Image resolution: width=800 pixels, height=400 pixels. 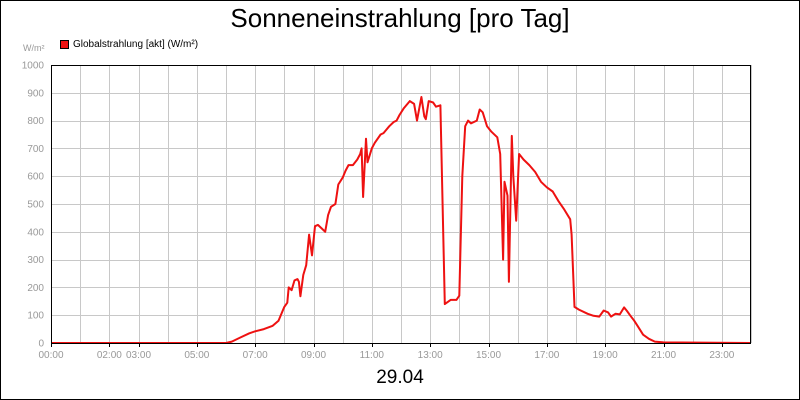 I want to click on y-tick-label: 200, so click(x=35, y=288).